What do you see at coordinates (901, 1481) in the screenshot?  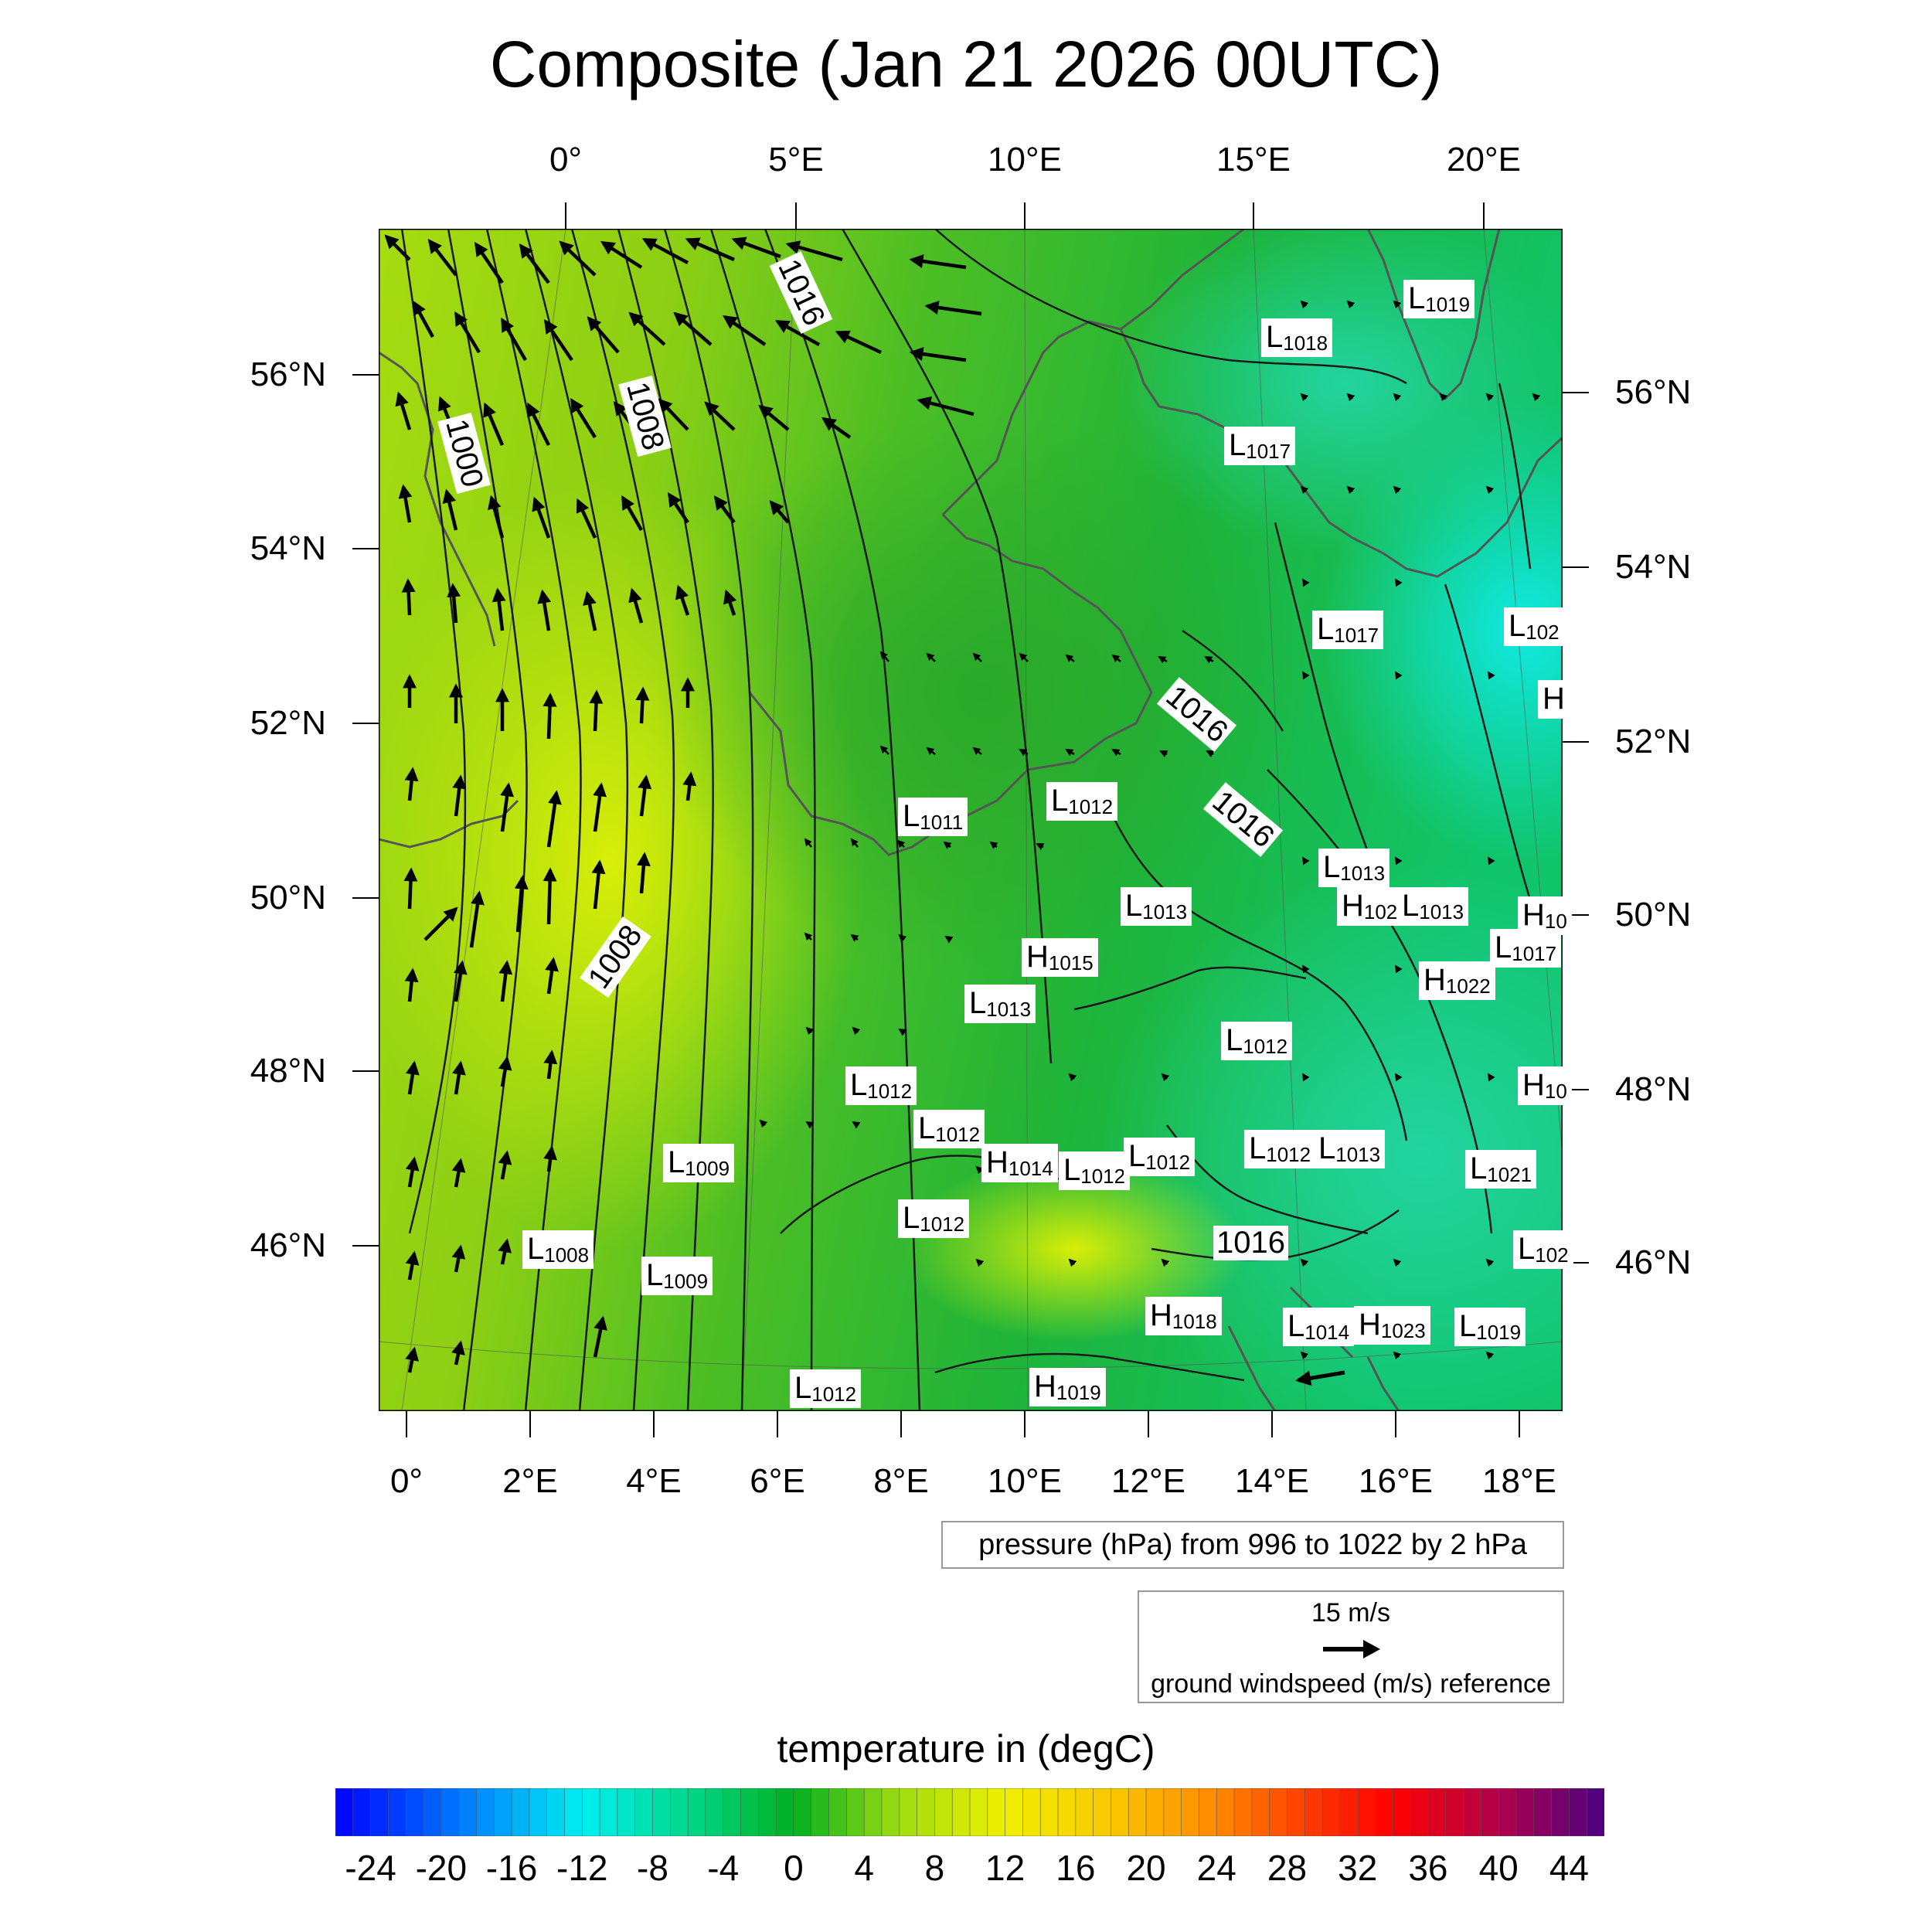 I see `bottom-lon-label: 8°E` at bounding box center [901, 1481].